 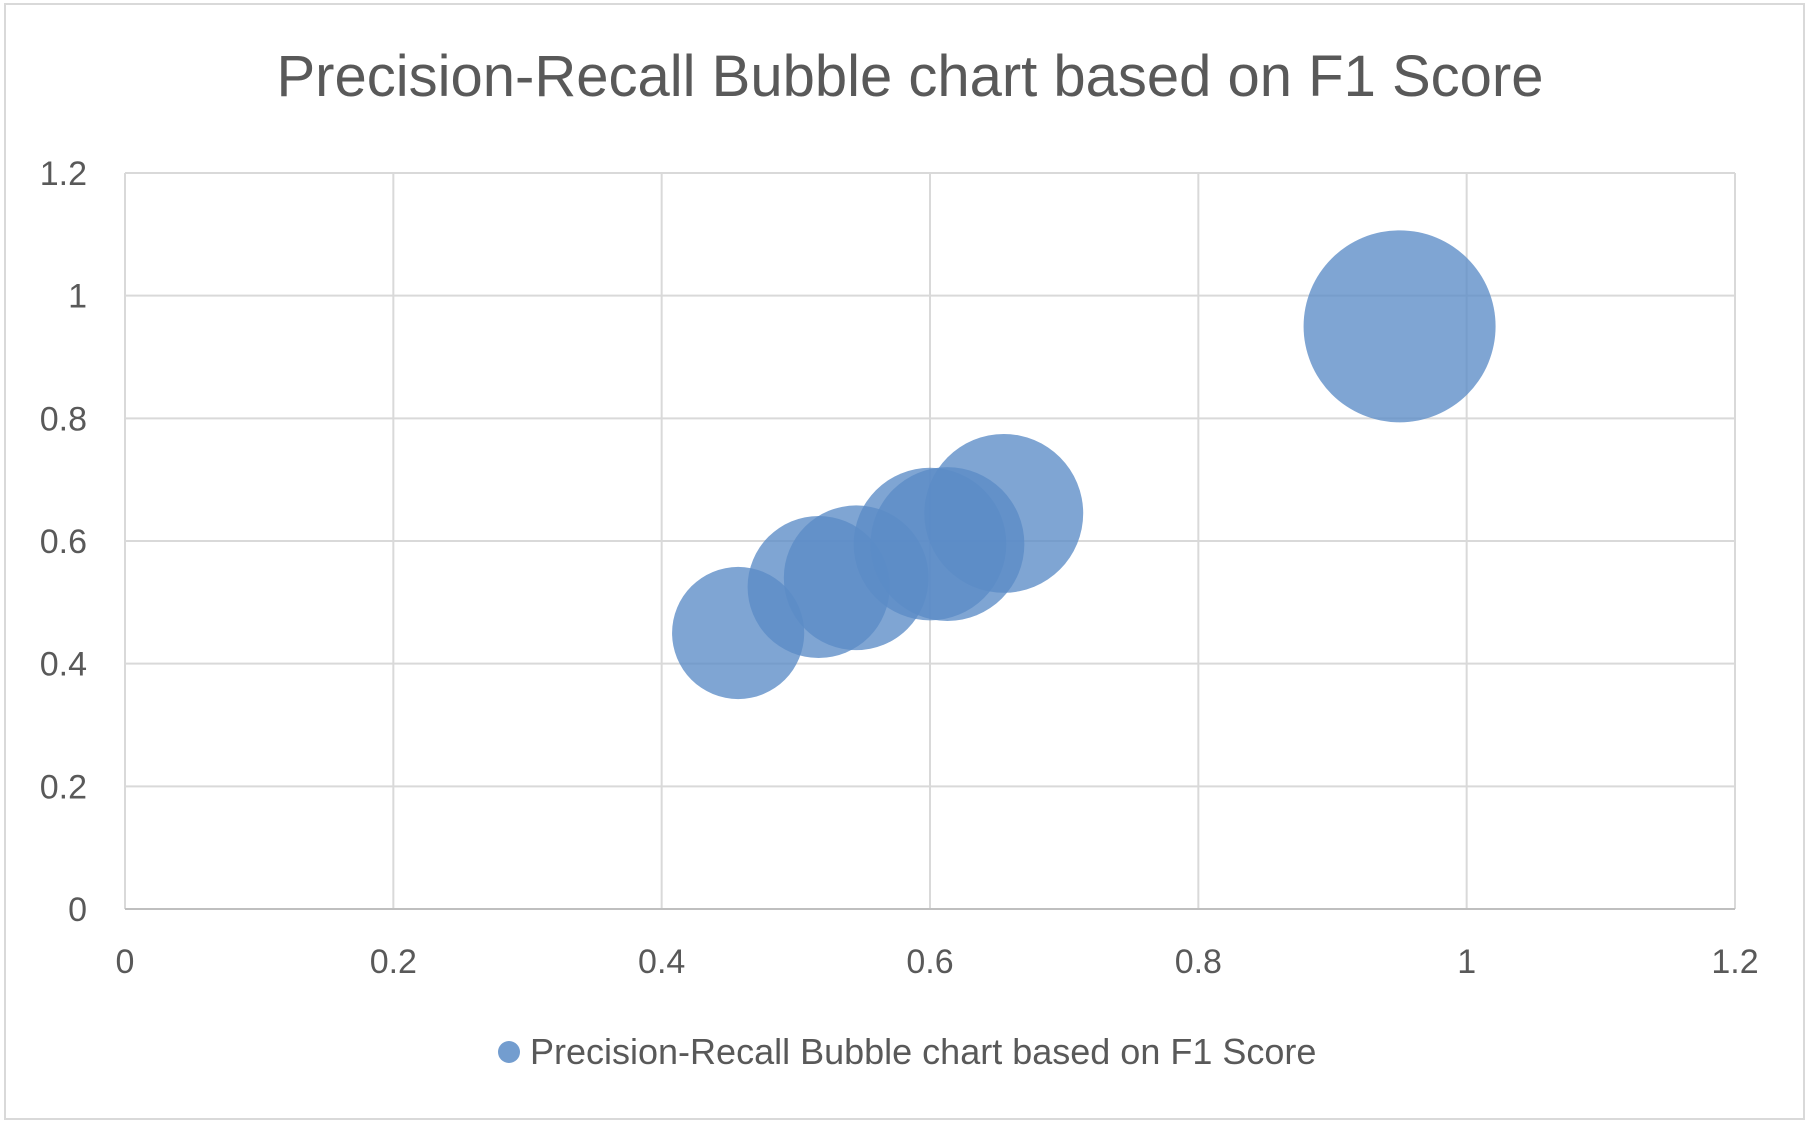 I want to click on y-tick-label: 0, so click(x=77, y=910).